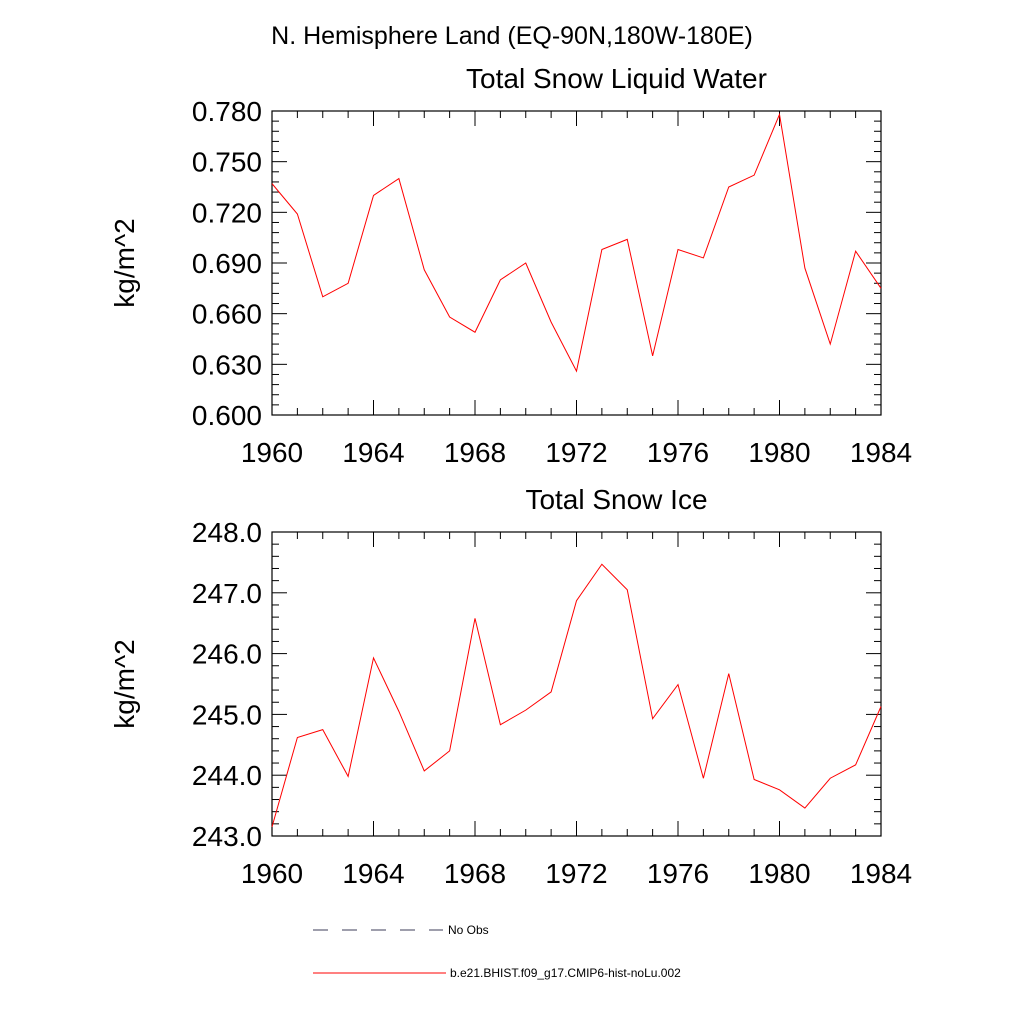 This screenshot has height=1024, width=1024. What do you see at coordinates (468, 930) in the screenshot?
I see `legend-noobs-label: No Obs` at bounding box center [468, 930].